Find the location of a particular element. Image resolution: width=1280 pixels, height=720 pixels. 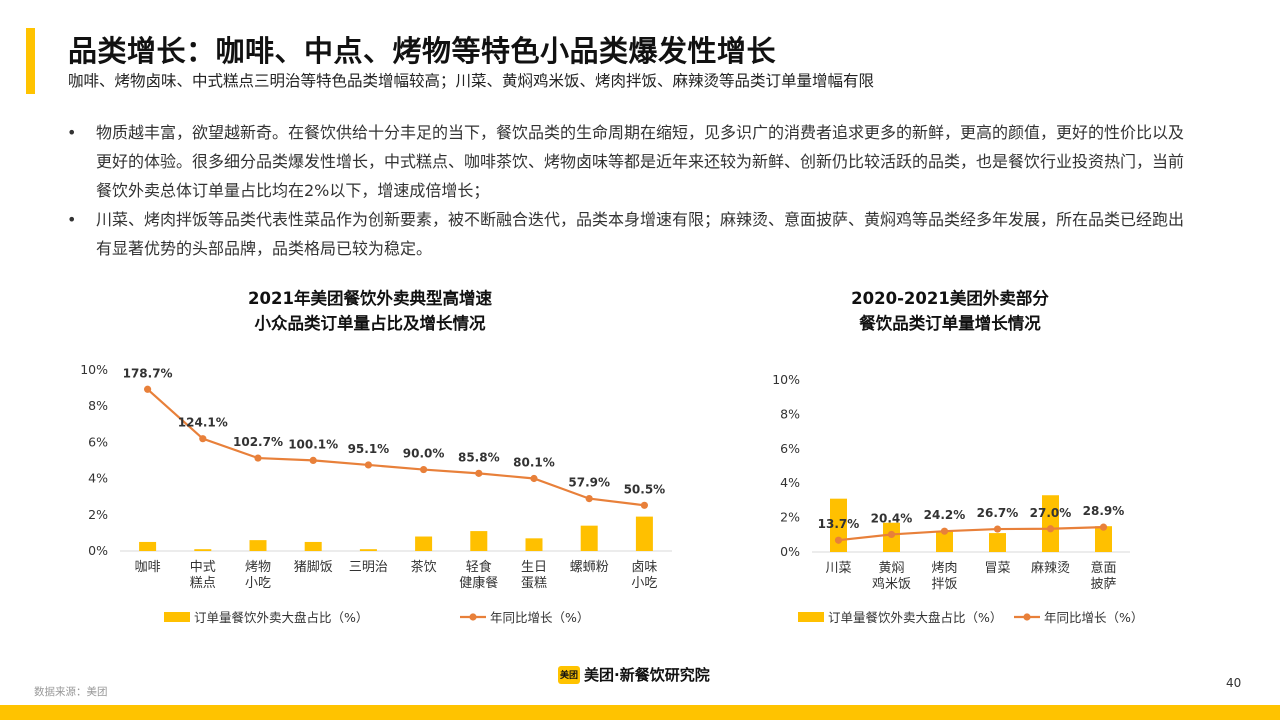

x-tick-label: 猪脚饭 is located at coordinates (313, 567).